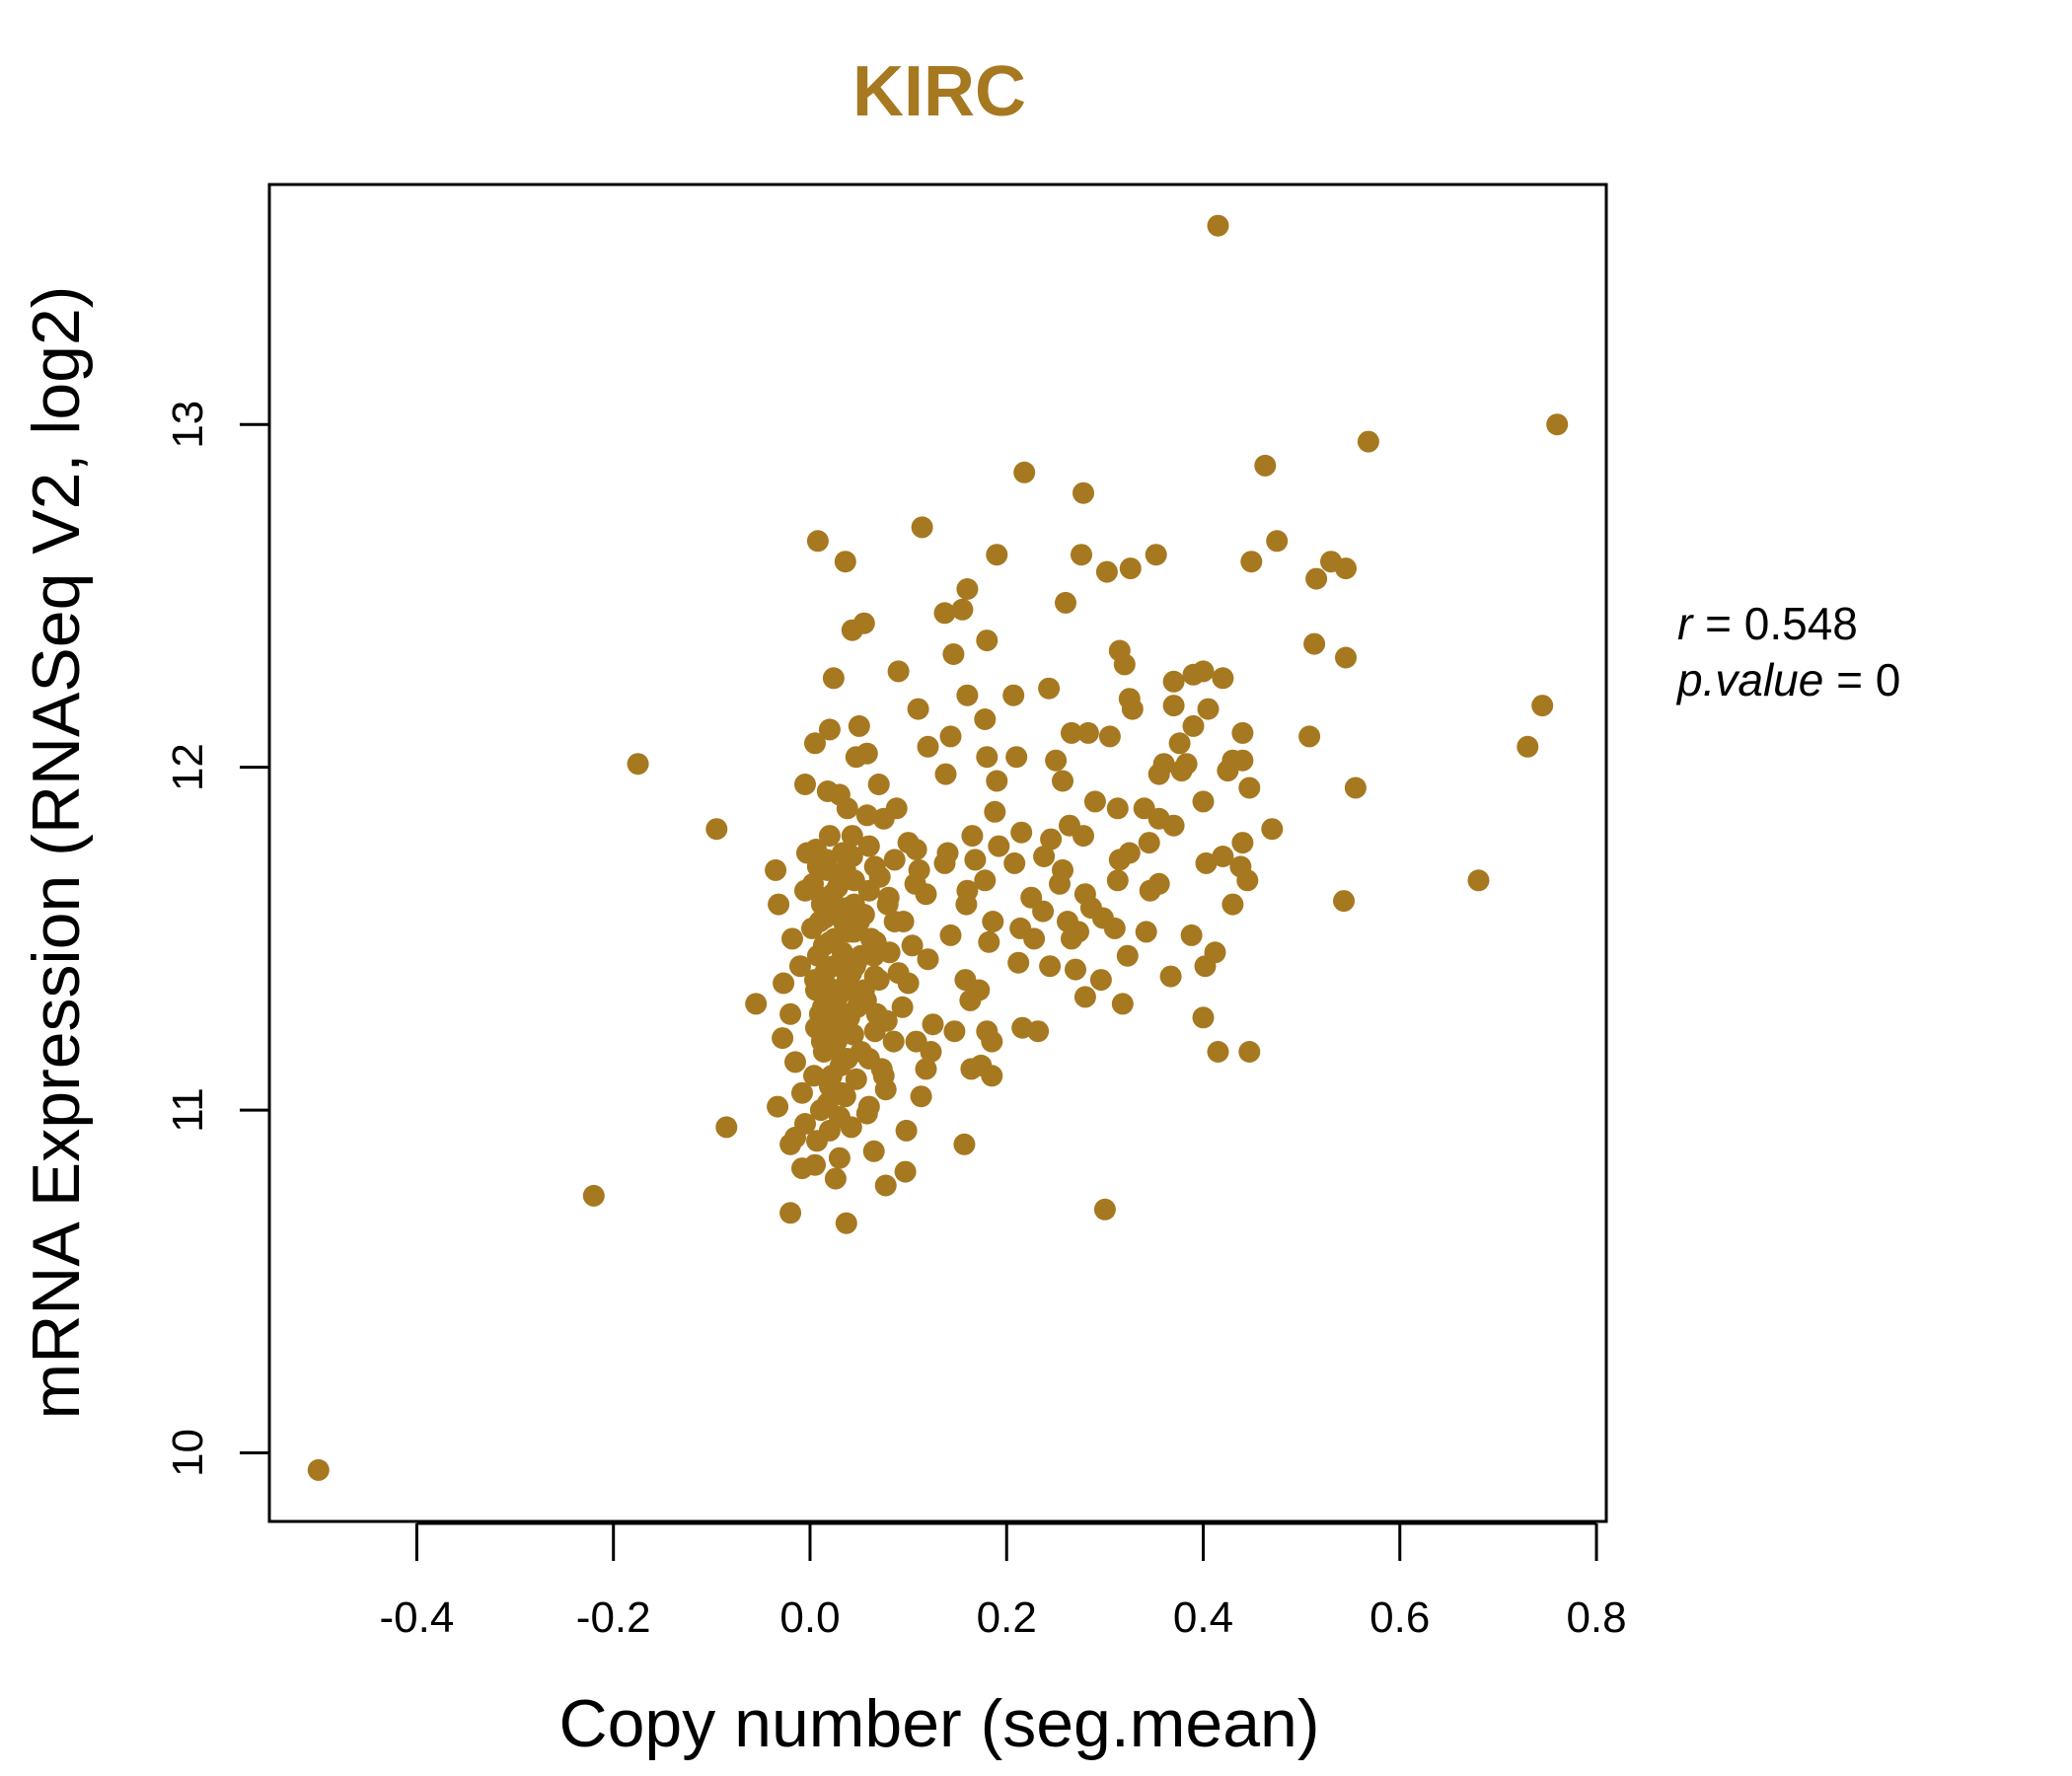 The image size is (2072, 1776). I want to click on x-tick-label: 0.4, so click(1203, 1618).